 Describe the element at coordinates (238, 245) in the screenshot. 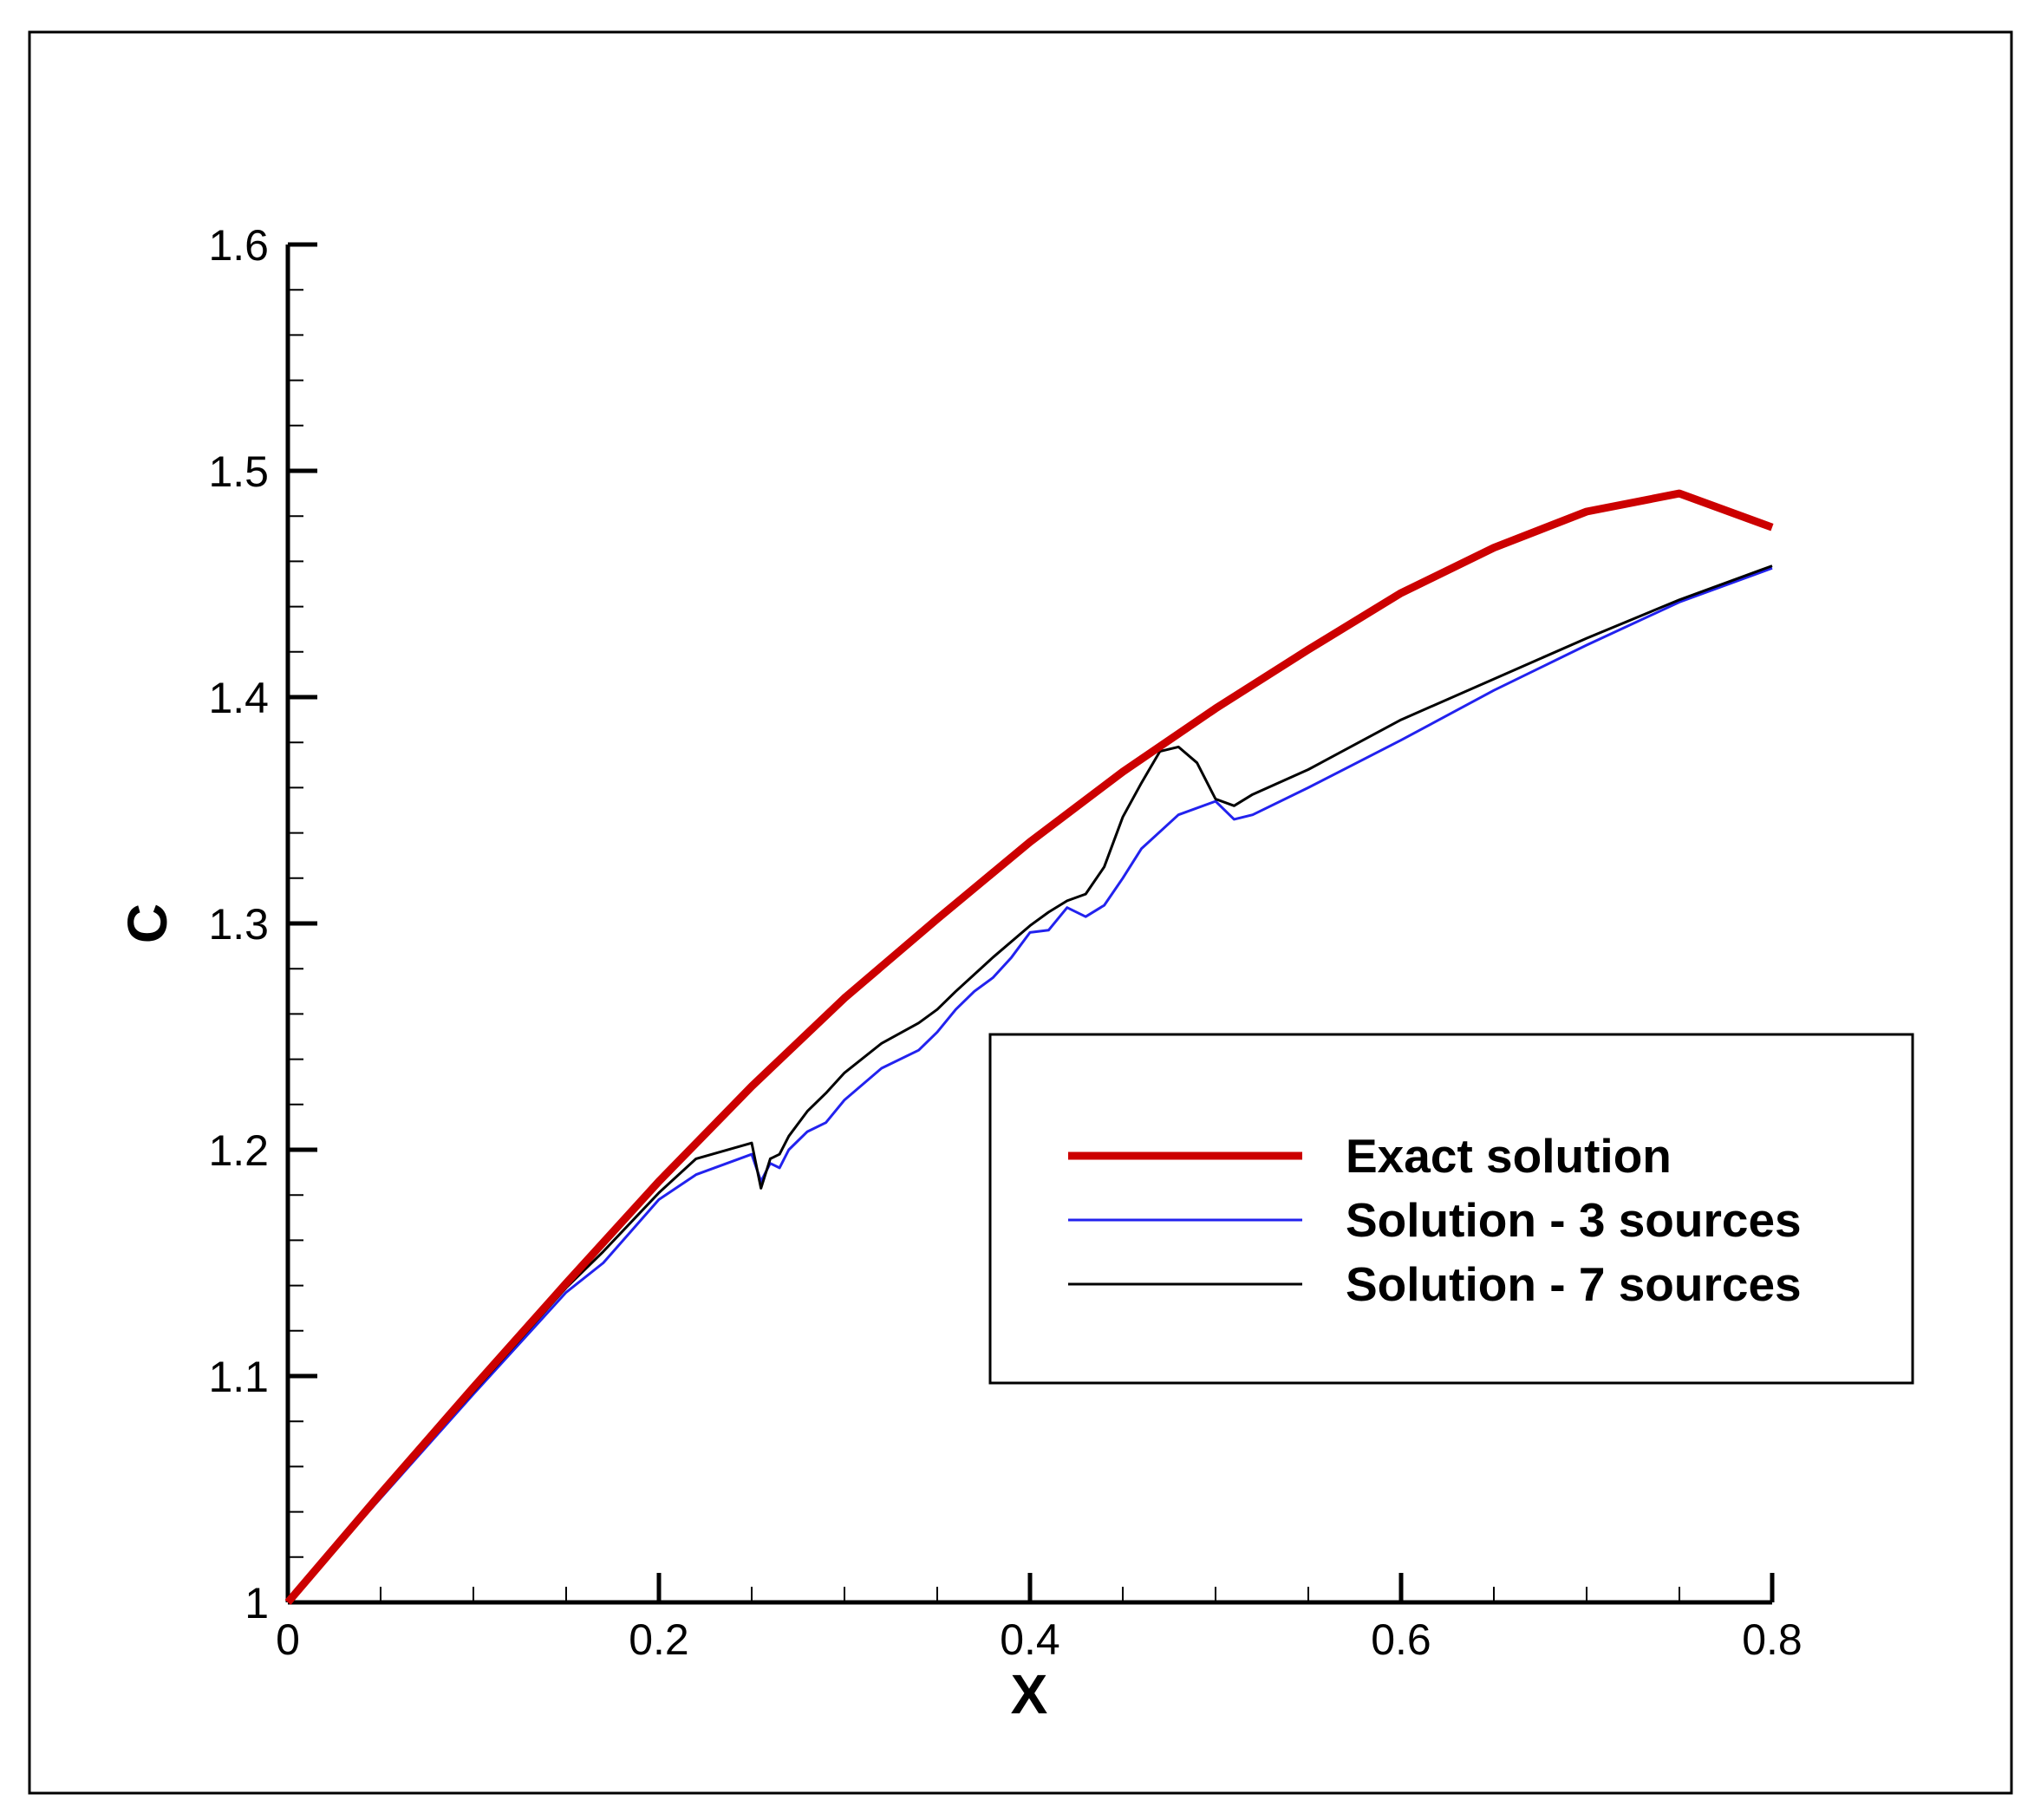

I see `y-tick-label: 1.6` at that location.